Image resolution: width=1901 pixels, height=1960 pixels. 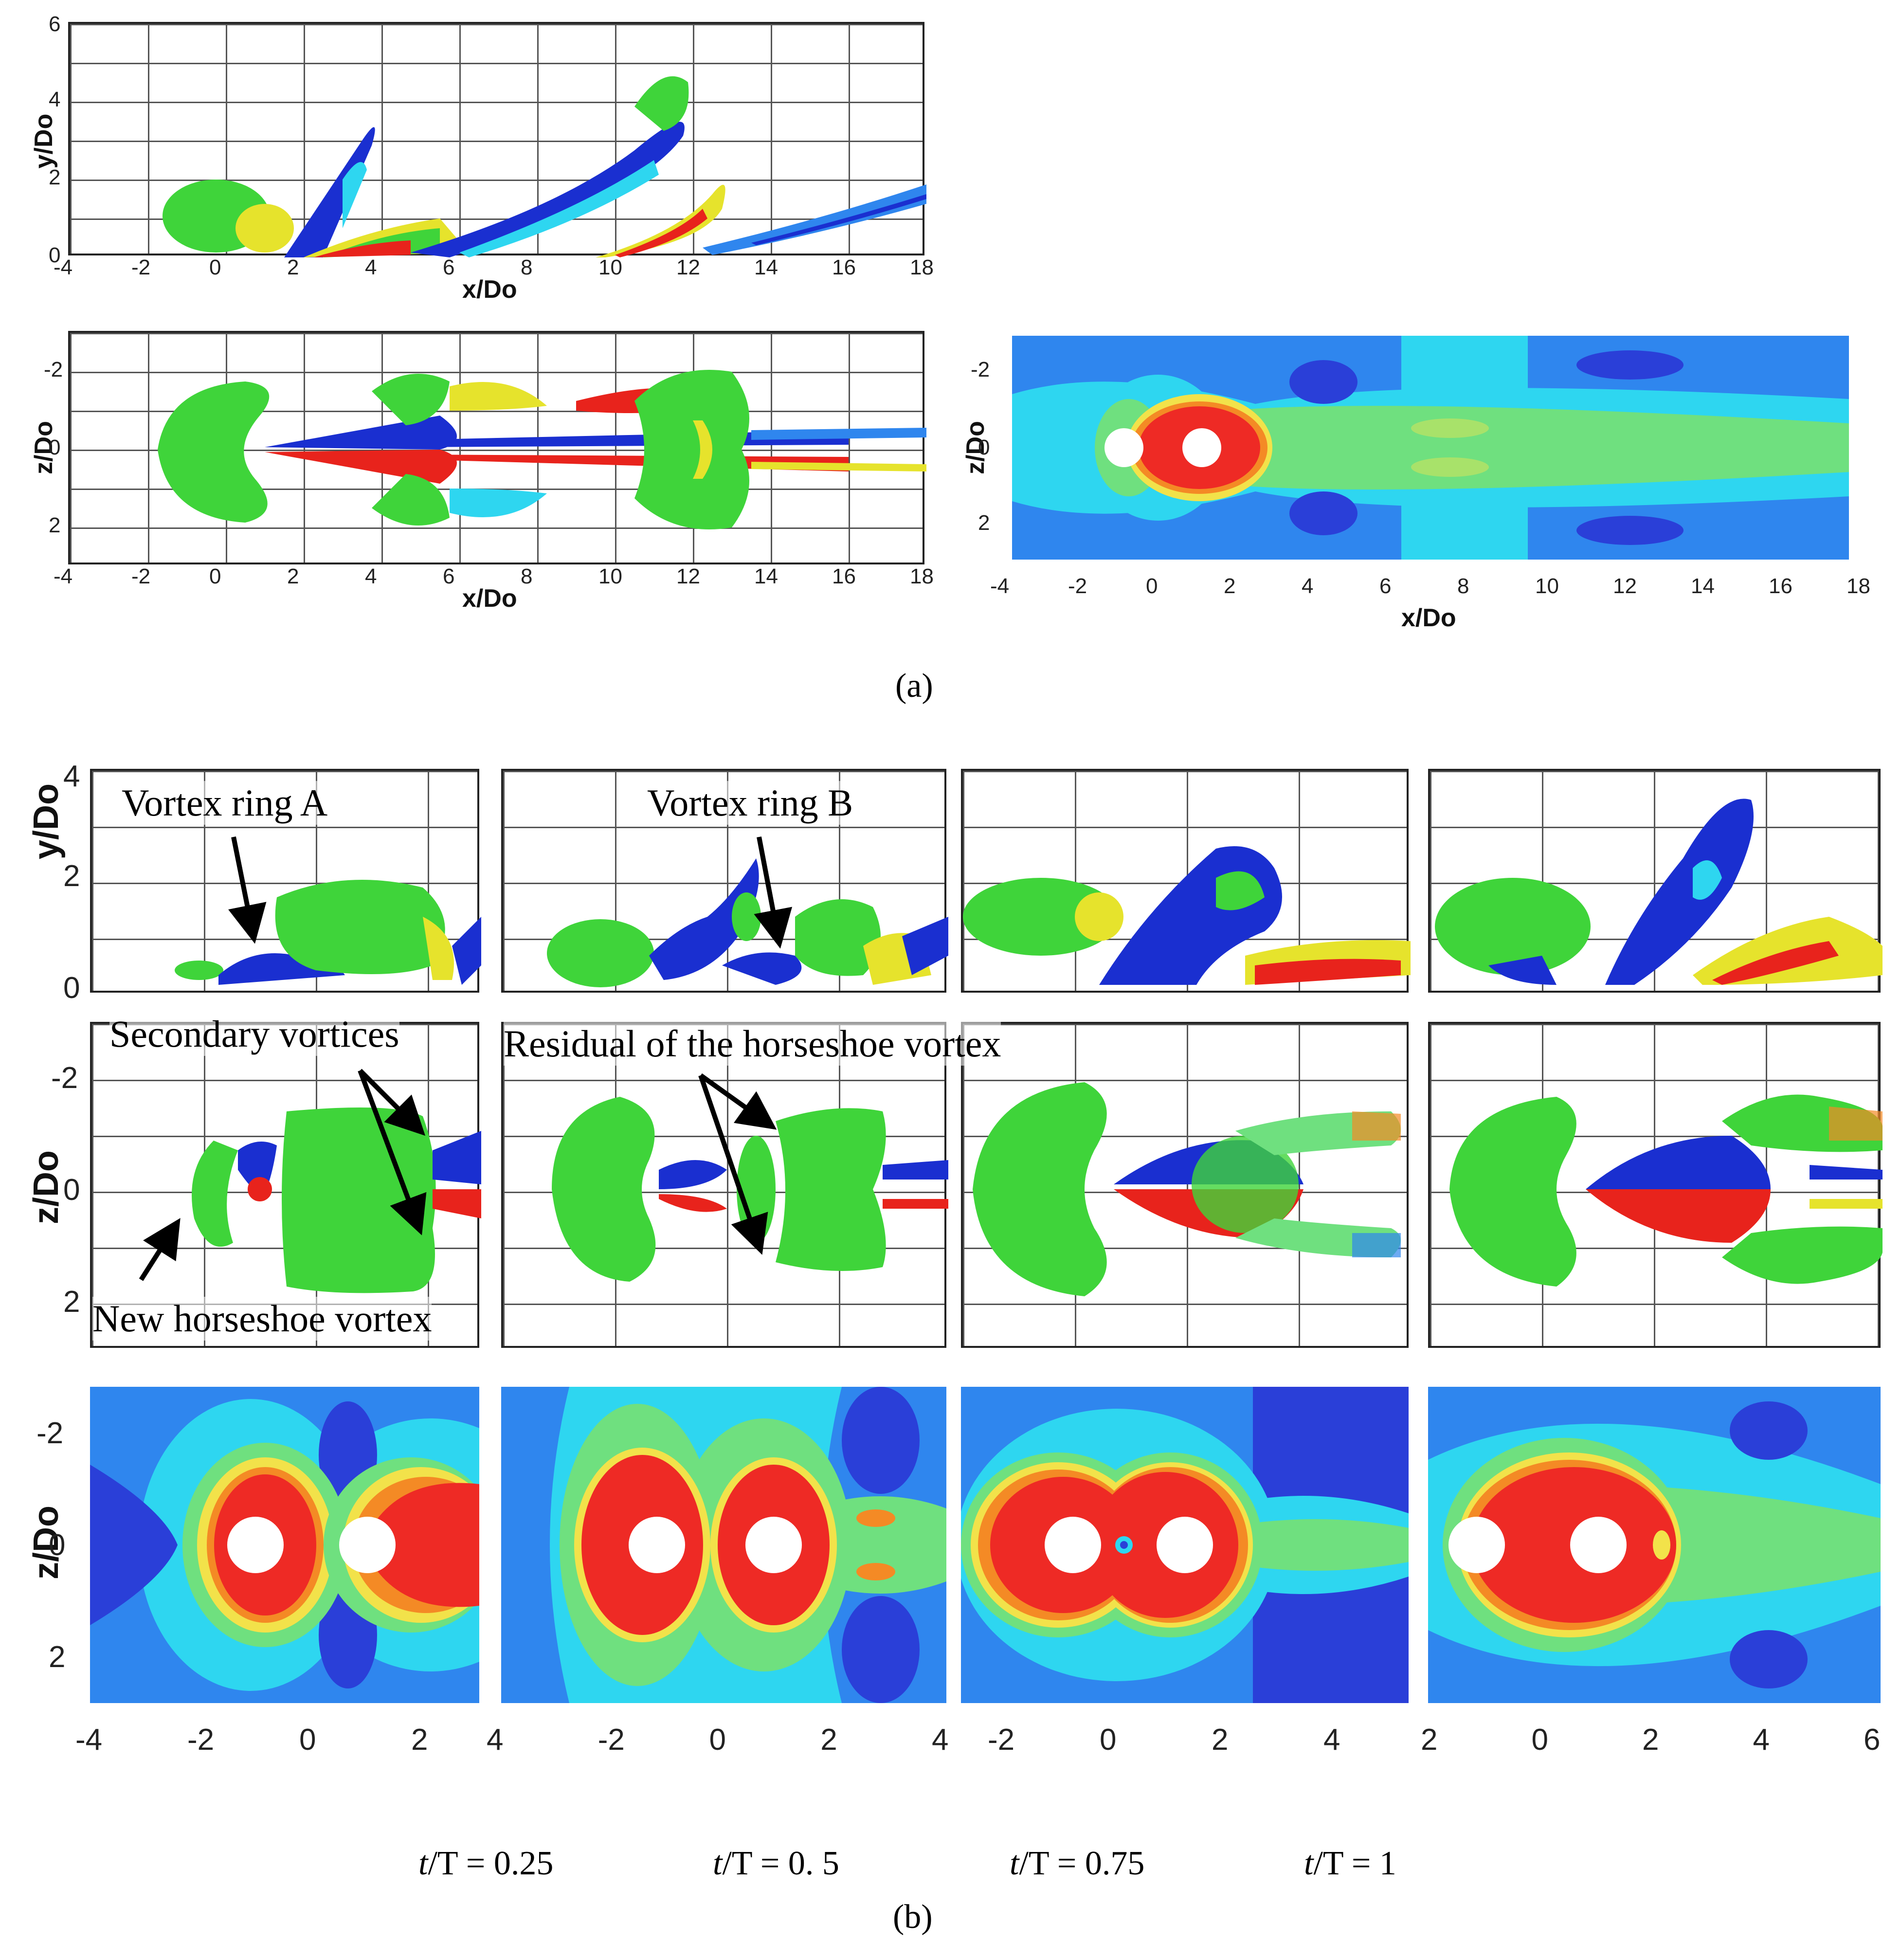 I want to click on panel-b-top-ytick: 2, so click(x=71, y=1302).